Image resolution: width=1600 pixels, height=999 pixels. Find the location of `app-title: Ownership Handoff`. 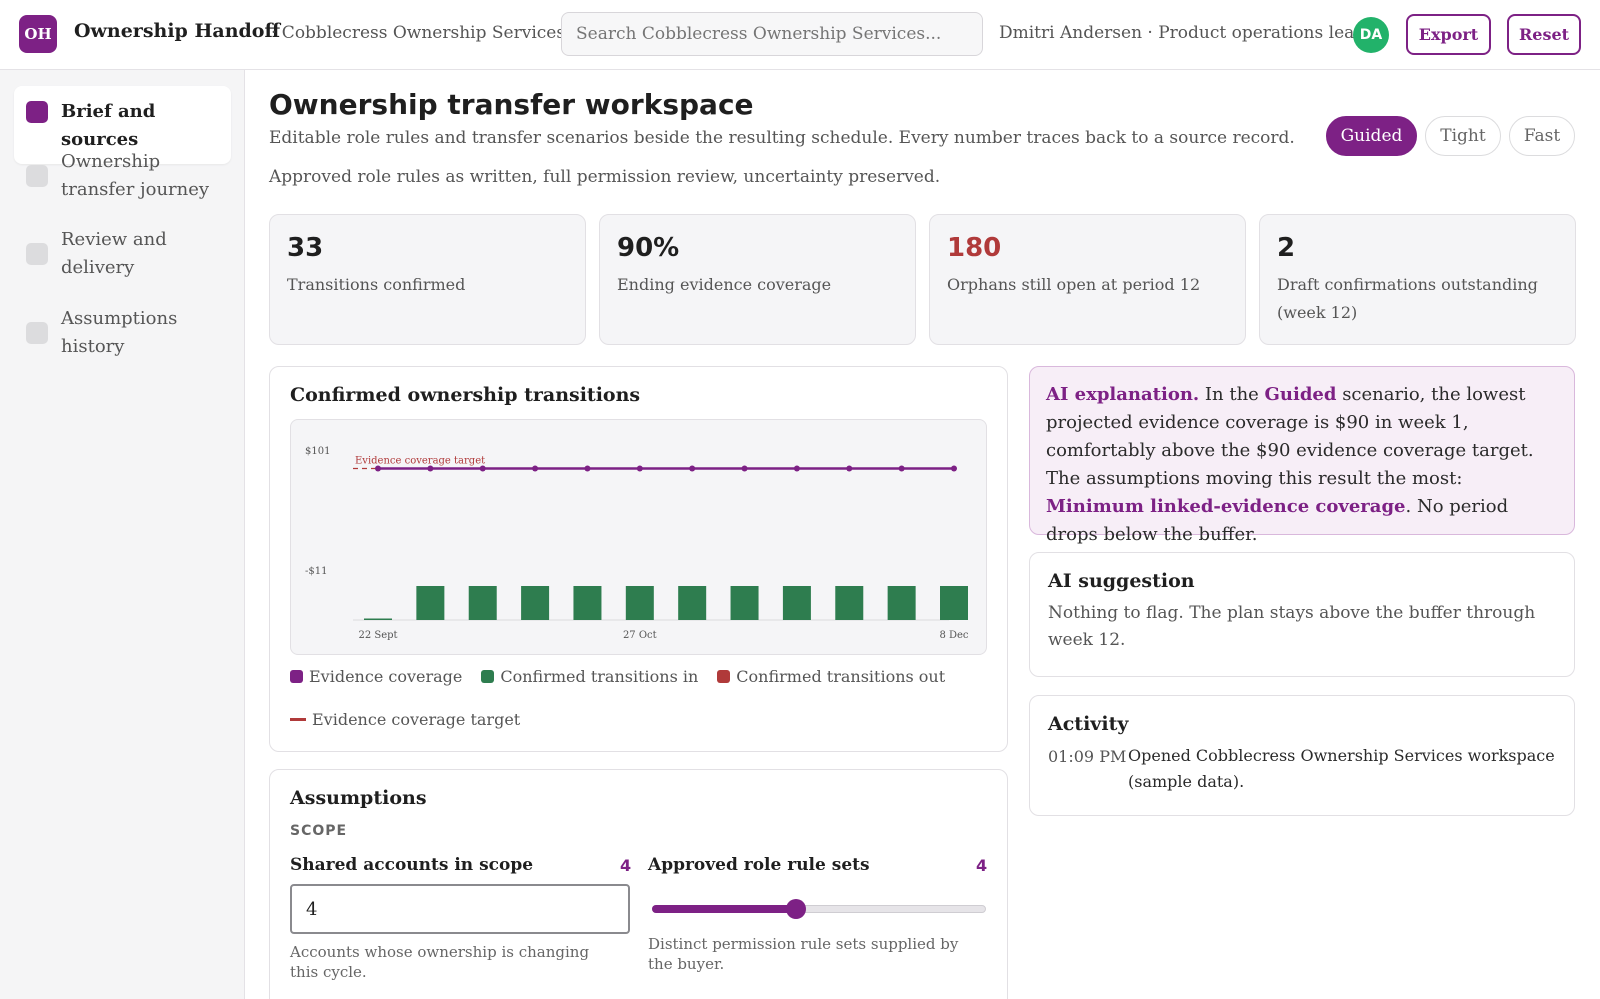

app-title: Ownership Handoff is located at coordinates (177, 31).